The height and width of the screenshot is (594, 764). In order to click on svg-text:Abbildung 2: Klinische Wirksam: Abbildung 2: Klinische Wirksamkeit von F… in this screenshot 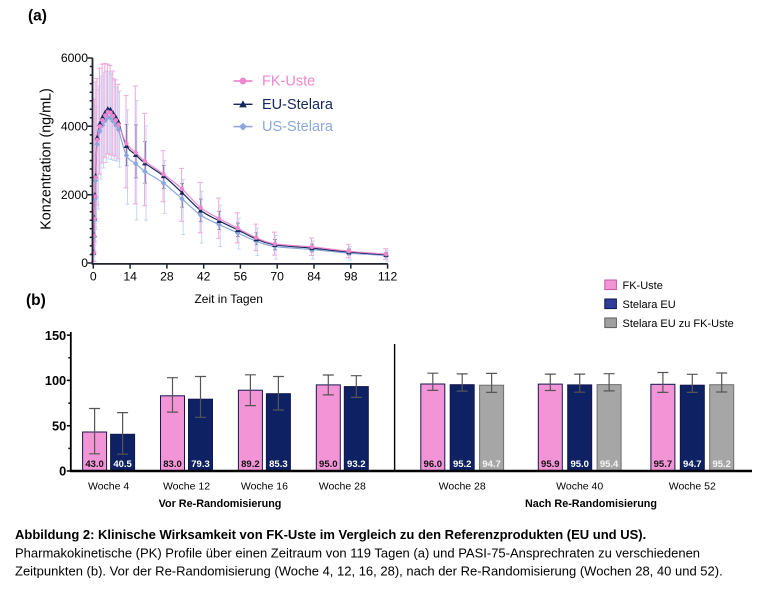, I will do `click(330, 534)`.